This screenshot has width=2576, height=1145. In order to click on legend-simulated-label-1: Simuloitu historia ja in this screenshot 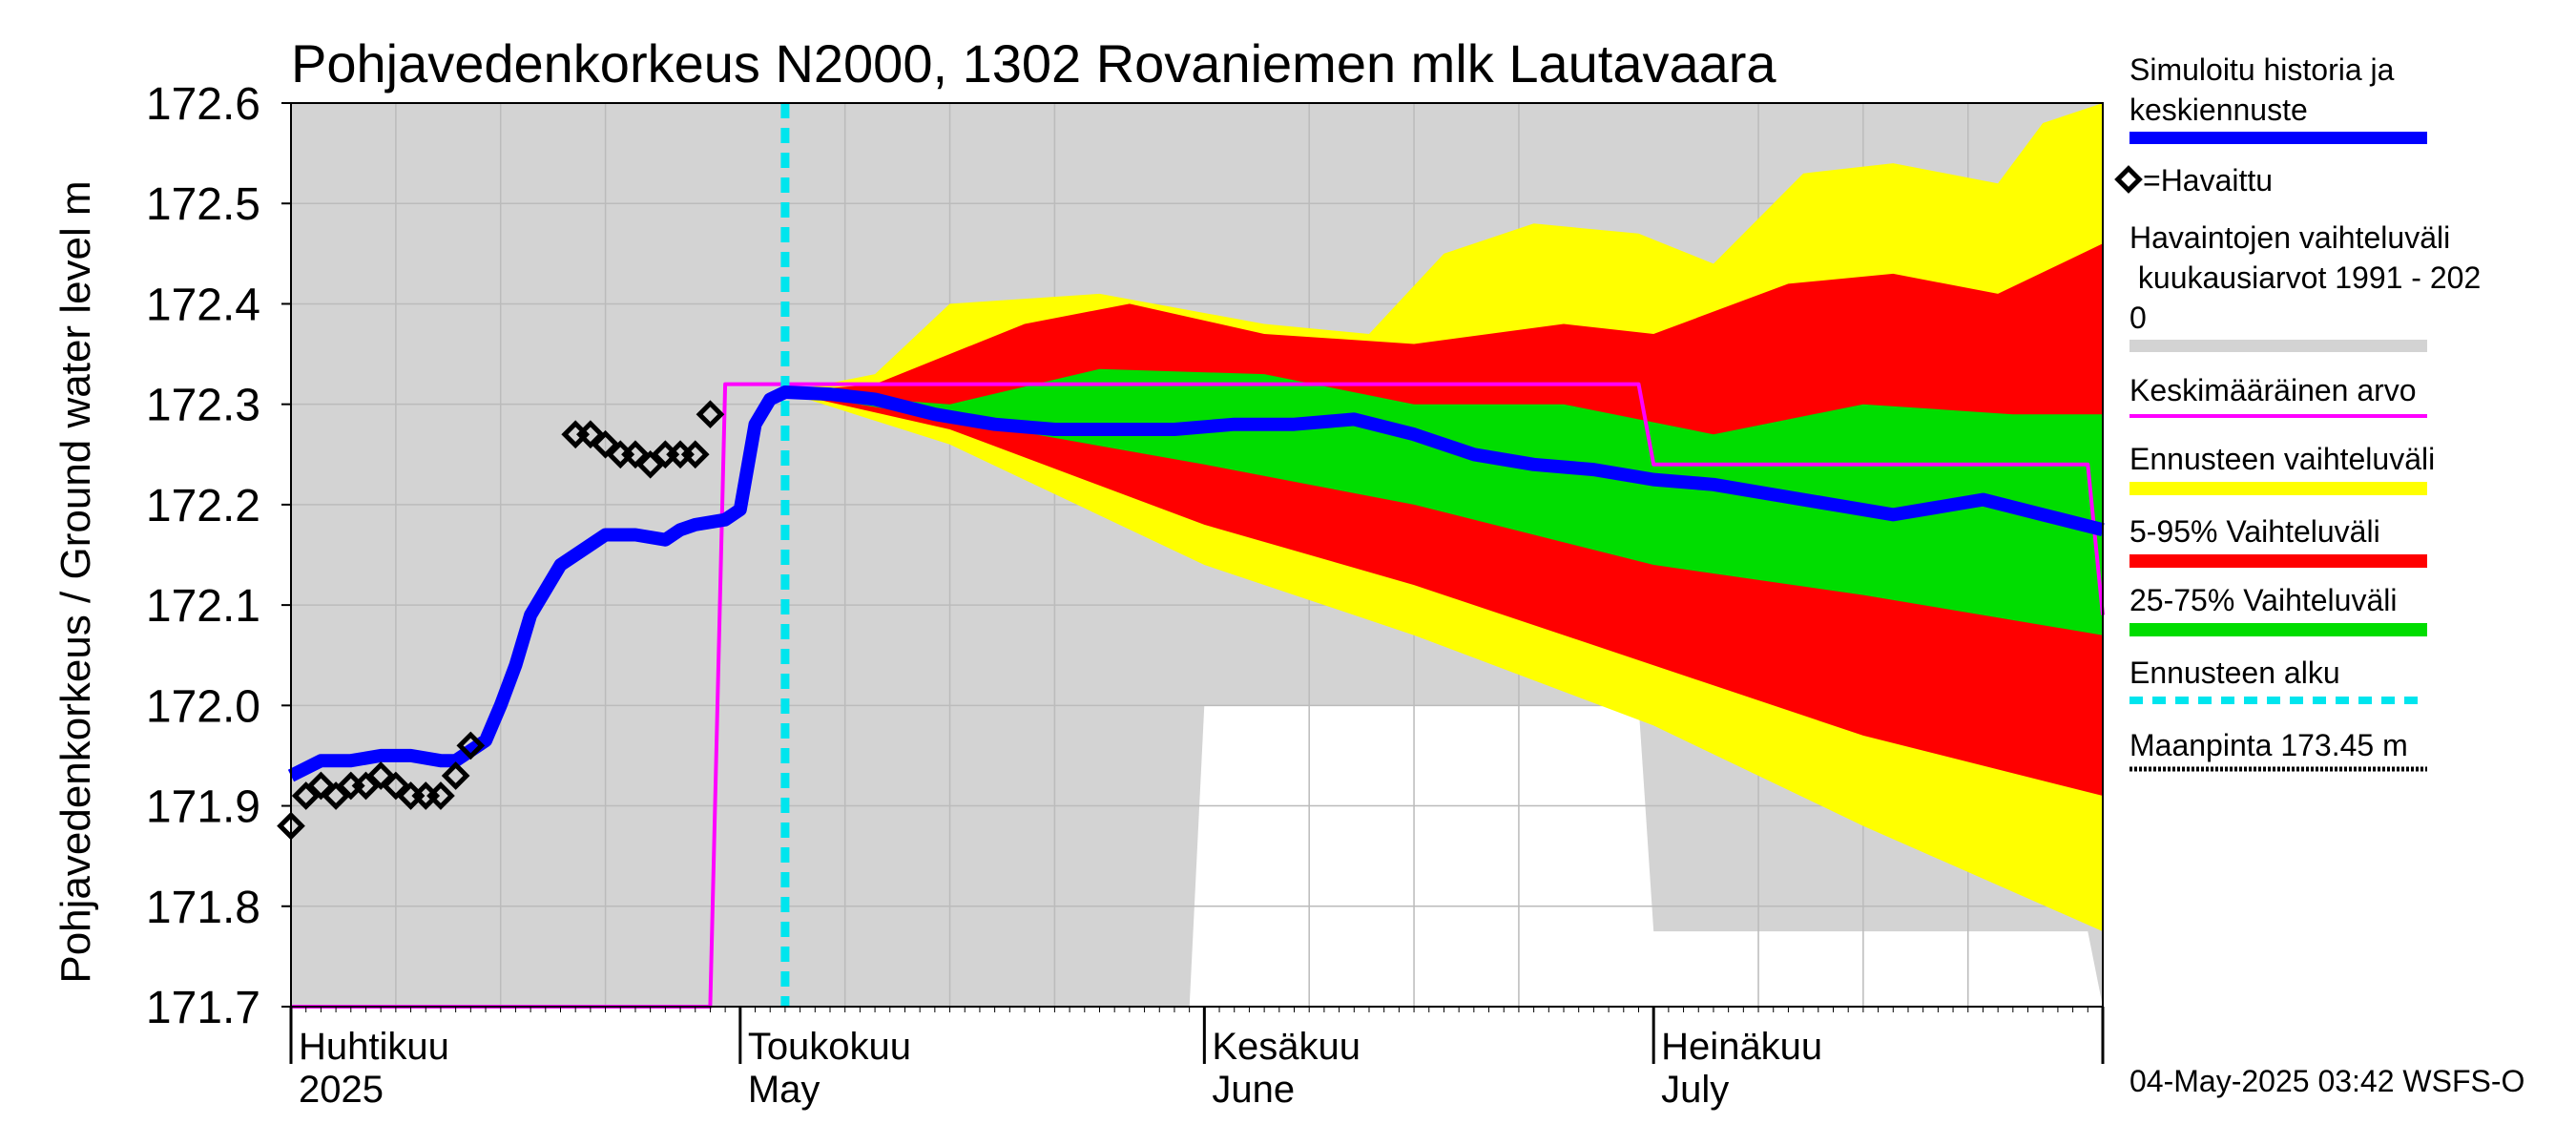, I will do `click(2262, 69)`.